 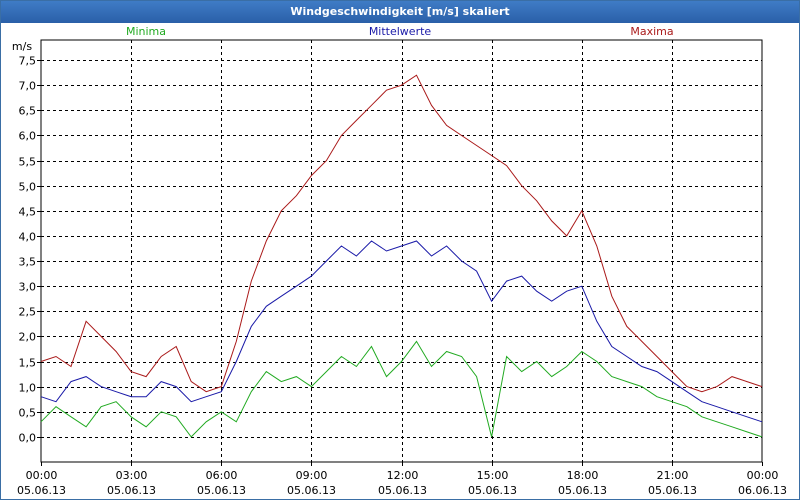 I want to click on y-tick-label: 7,5, so click(x=28, y=61).